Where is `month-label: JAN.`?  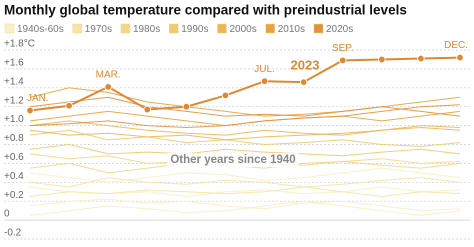 month-label: JAN. is located at coordinates (38, 98).